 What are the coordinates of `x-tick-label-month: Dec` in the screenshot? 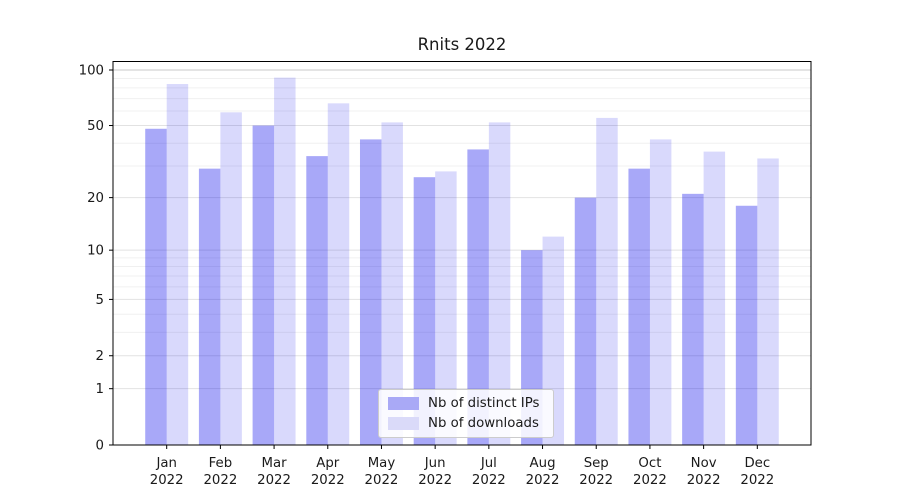 It's located at (757, 463).